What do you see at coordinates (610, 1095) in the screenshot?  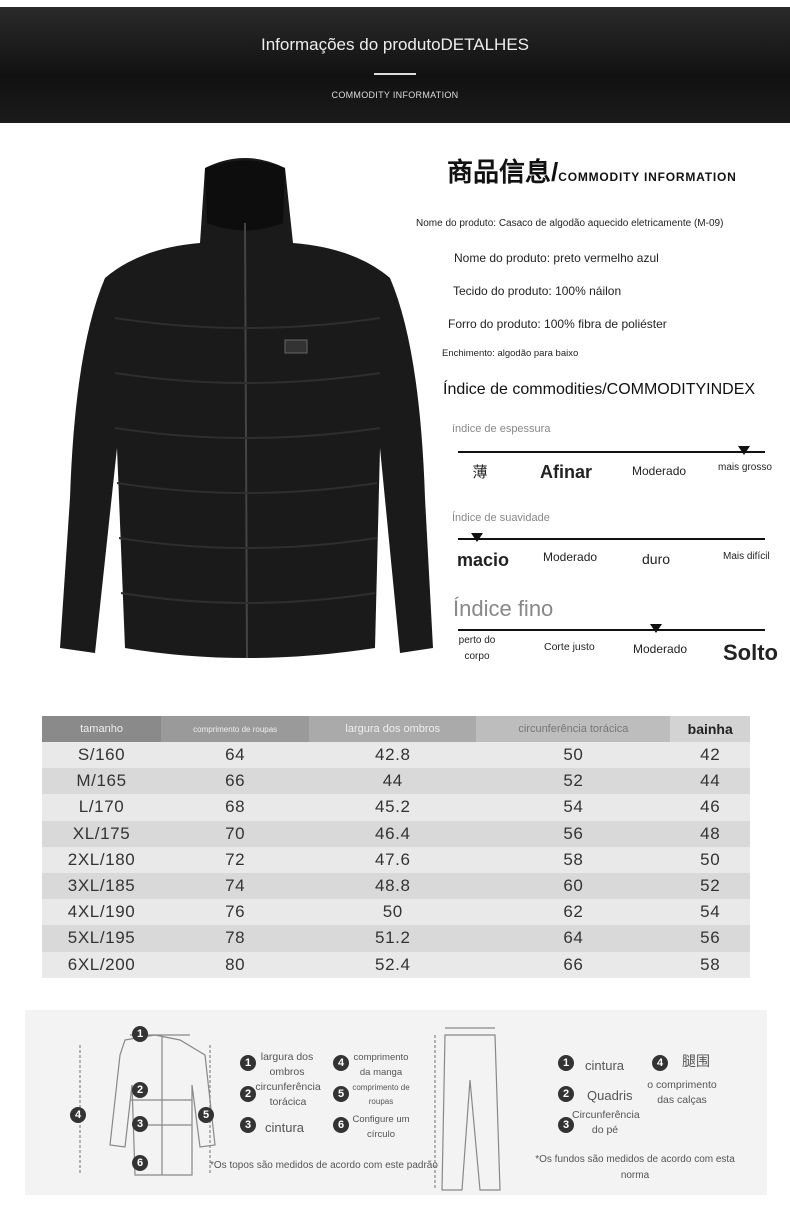 I see `bottoms-legend: Quadris` at bounding box center [610, 1095].